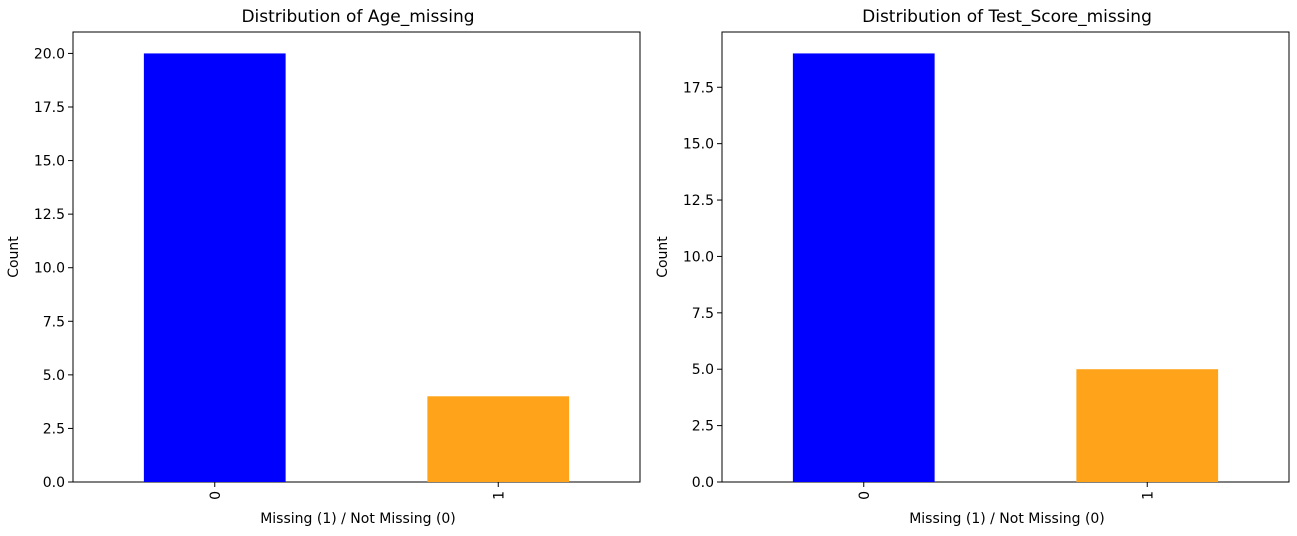  I want to click on chart-title: Distribution of Test_Score_missing, so click(1007, 17).